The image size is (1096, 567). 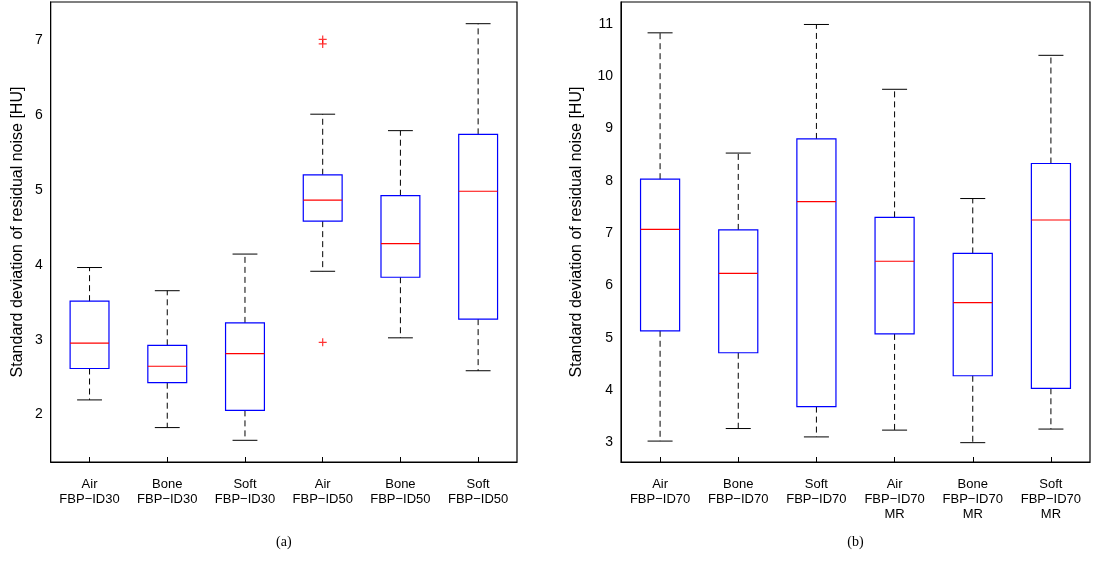 I want to click on x-axis-title: (a), so click(x=284, y=541).